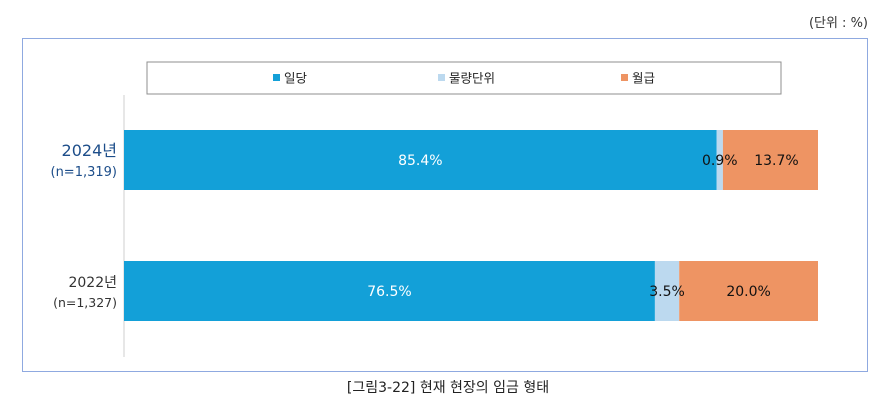  What do you see at coordinates (472, 78) in the screenshot?
I see `legend-label-2: 물량단위` at bounding box center [472, 78].